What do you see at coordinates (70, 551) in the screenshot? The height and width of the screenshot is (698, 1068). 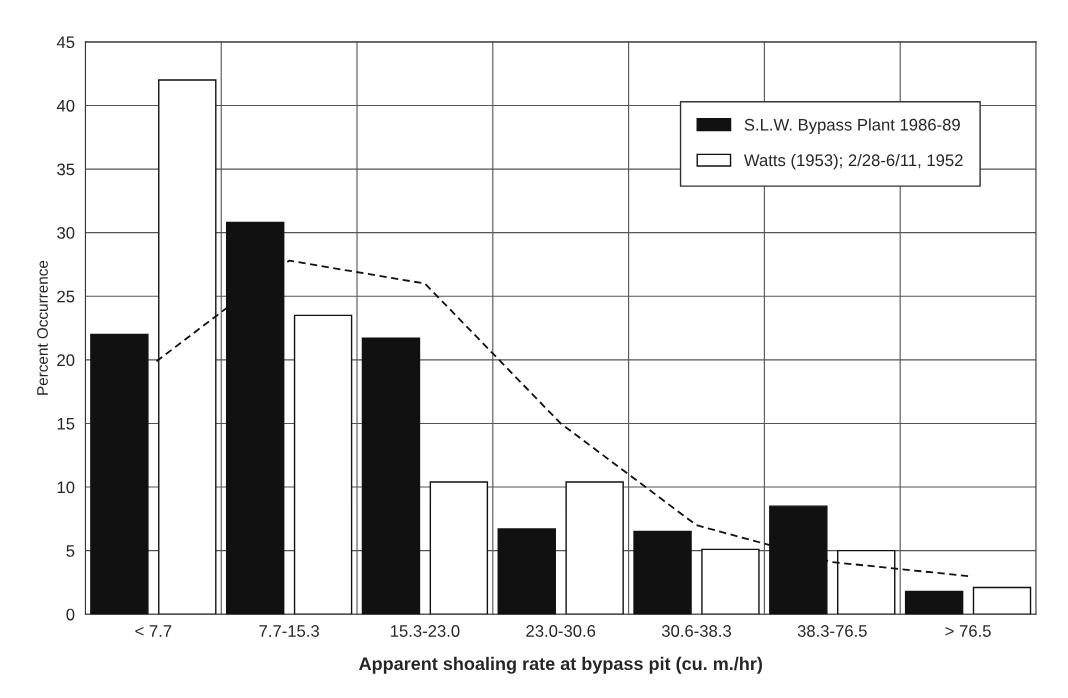 I see `y-tick-label: 5` at bounding box center [70, 551].